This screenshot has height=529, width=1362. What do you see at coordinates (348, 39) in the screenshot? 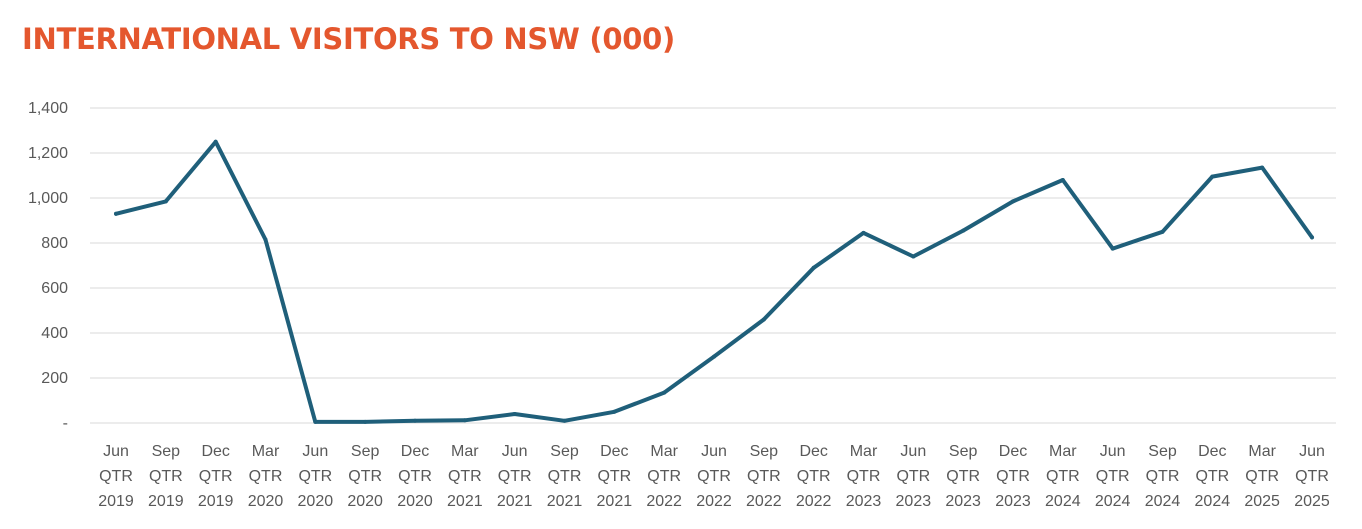
I see `chart-title: INTERNATIONAL VISITORS TO NSW (000)` at bounding box center [348, 39].